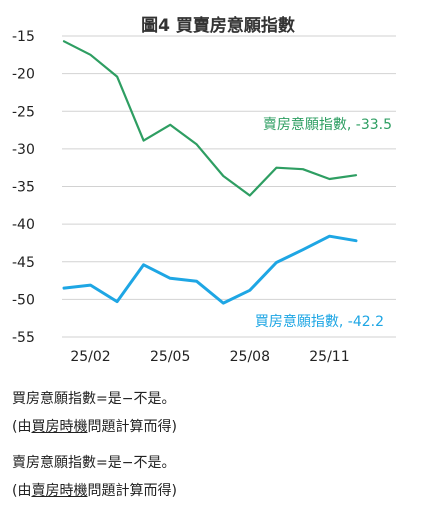 The width and height of the screenshot is (435, 518). Describe the element at coordinates (23, 338) in the screenshot. I see `y-tick-label: -55` at that location.